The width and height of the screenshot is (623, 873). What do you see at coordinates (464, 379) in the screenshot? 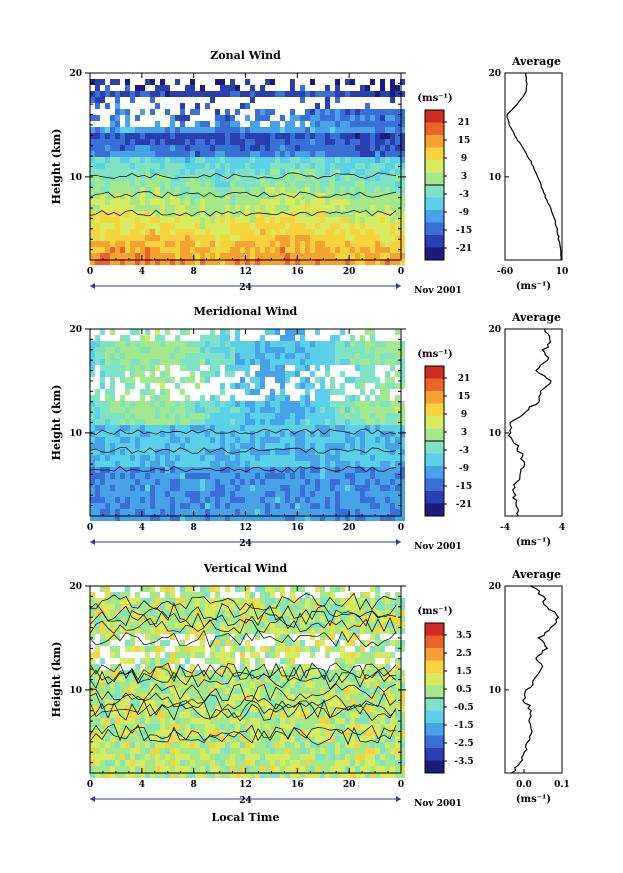
I see `colorbar-tick-label: 21` at bounding box center [464, 379].